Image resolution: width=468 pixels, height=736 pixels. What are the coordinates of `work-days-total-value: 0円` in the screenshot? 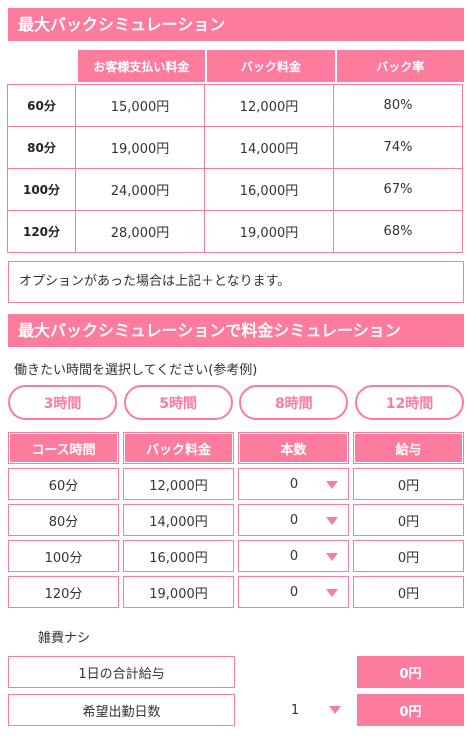 It's located at (410, 710).